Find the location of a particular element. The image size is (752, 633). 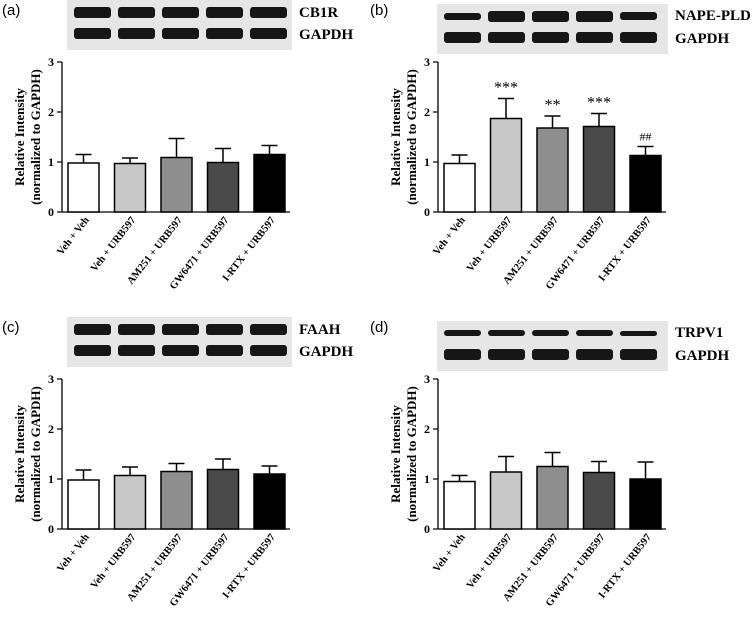

blot-target-label: CB1R is located at coordinates (319, 13).